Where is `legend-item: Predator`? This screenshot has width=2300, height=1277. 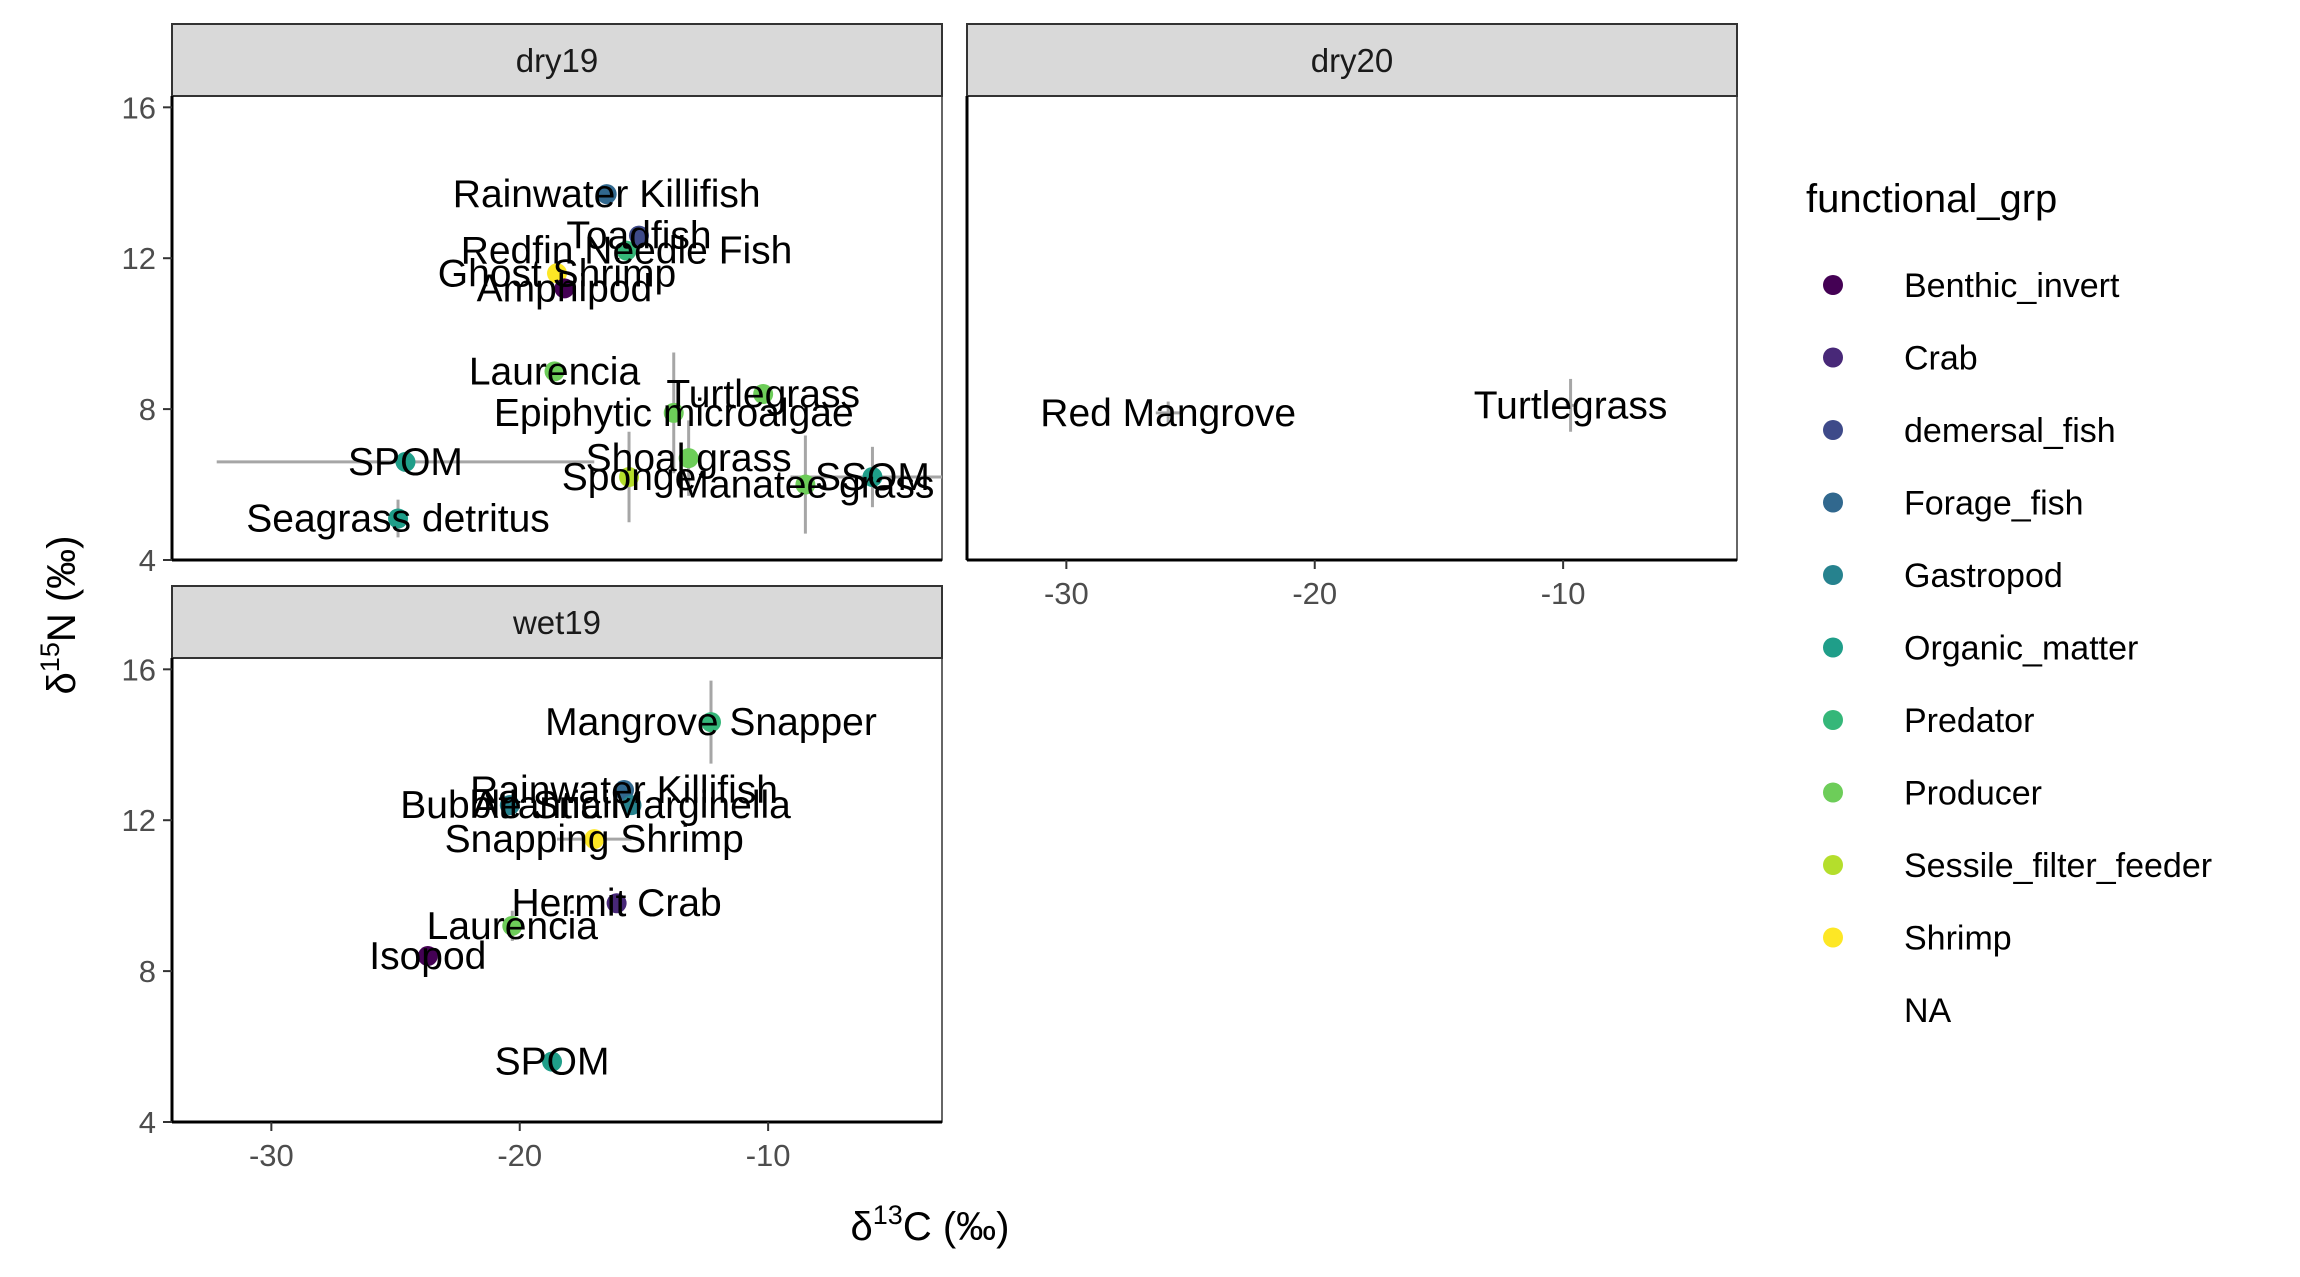
legend-item: Predator is located at coordinates (1928, 721).